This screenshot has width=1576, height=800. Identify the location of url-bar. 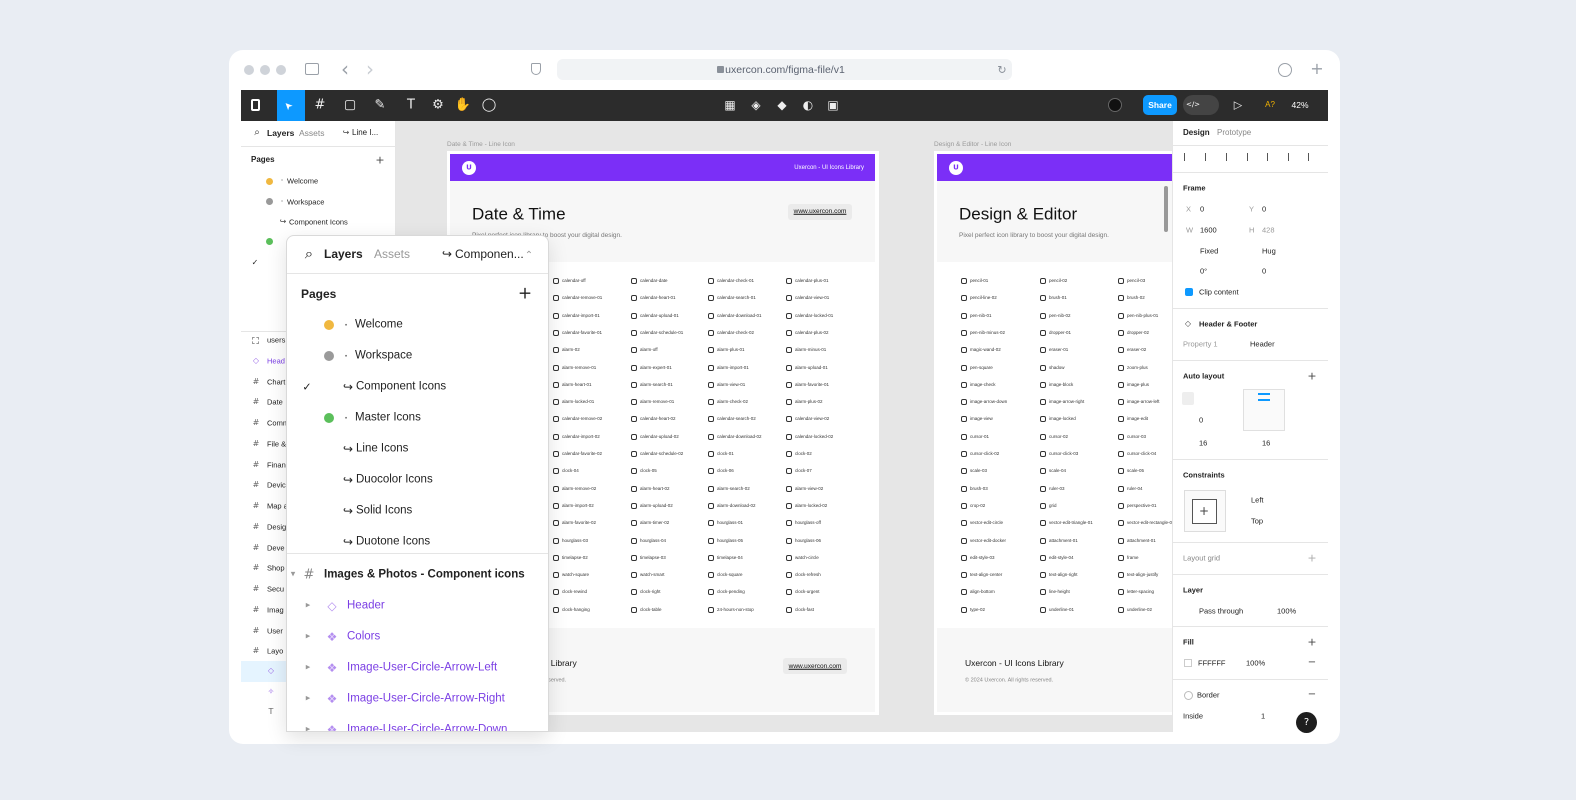
(784, 69).